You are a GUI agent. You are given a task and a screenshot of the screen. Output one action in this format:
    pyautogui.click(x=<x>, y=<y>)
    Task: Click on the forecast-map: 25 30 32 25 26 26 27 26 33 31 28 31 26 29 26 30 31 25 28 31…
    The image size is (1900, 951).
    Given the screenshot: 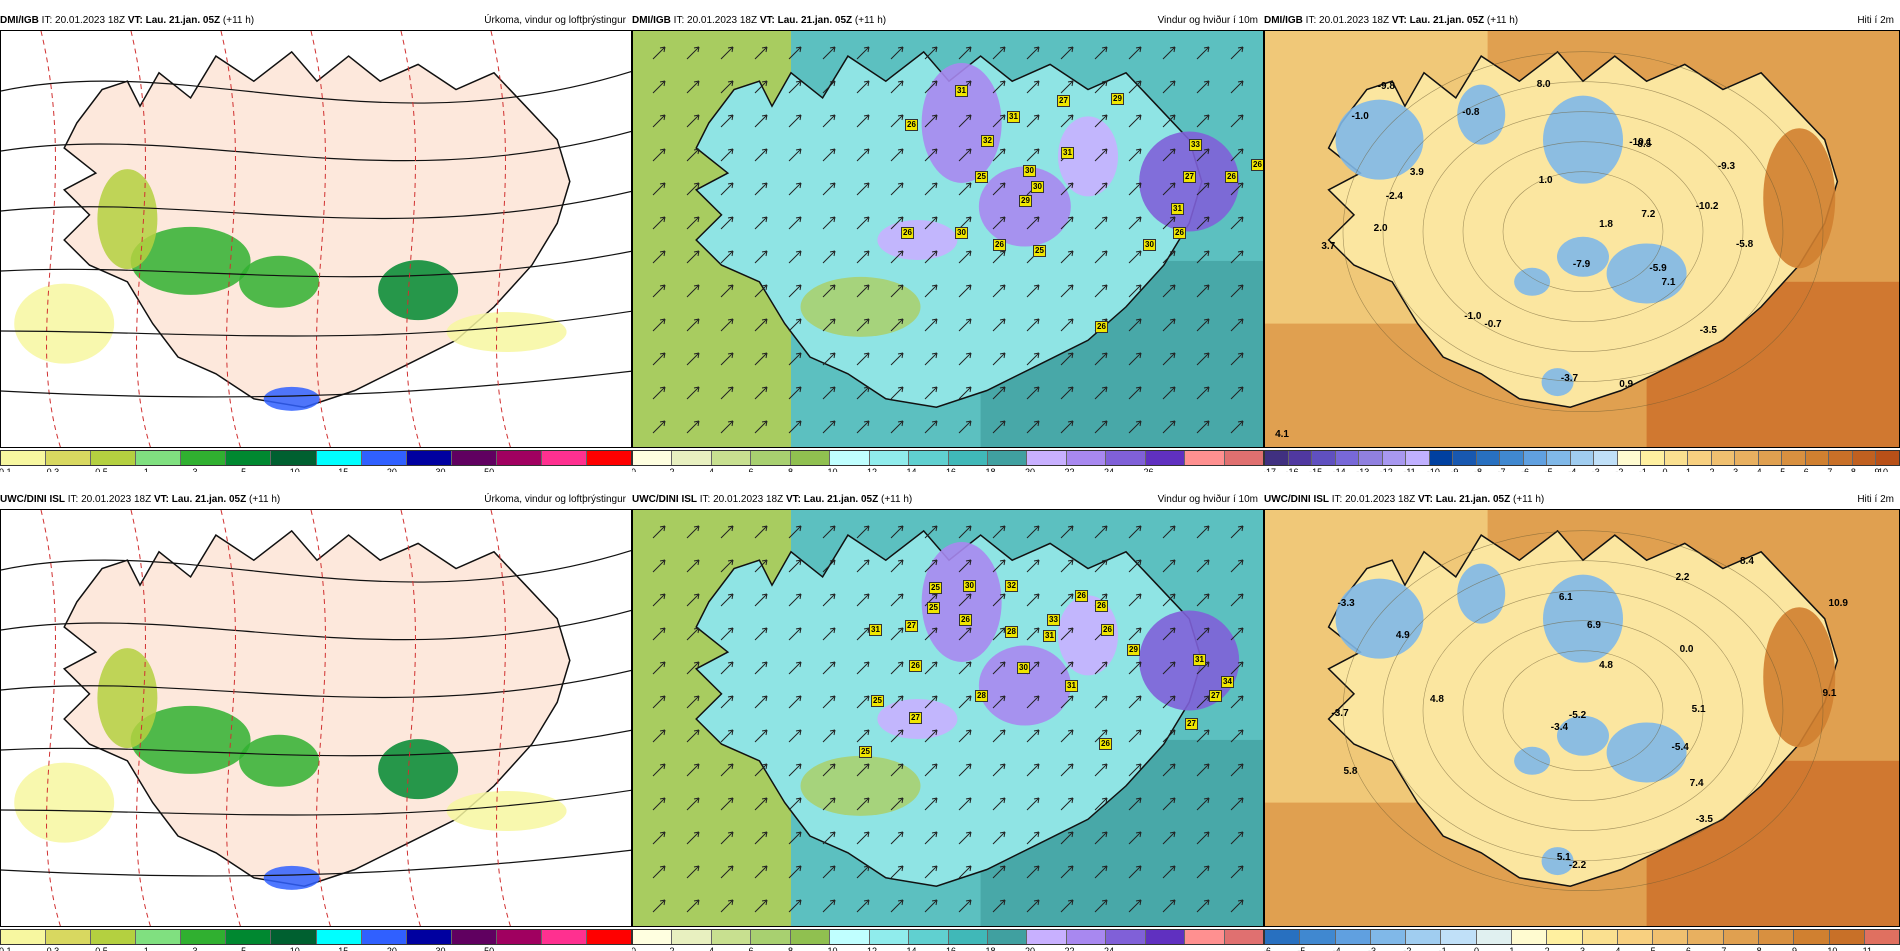 What is the action you would take?
    pyautogui.click(x=948, y=718)
    